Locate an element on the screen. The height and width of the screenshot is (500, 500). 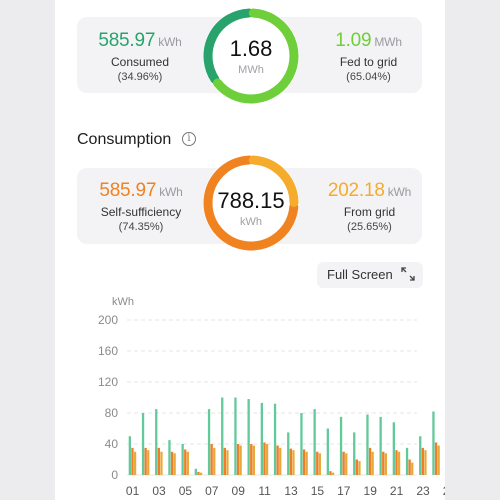
consumed-pct: (34.96%) is located at coordinates (140, 77).